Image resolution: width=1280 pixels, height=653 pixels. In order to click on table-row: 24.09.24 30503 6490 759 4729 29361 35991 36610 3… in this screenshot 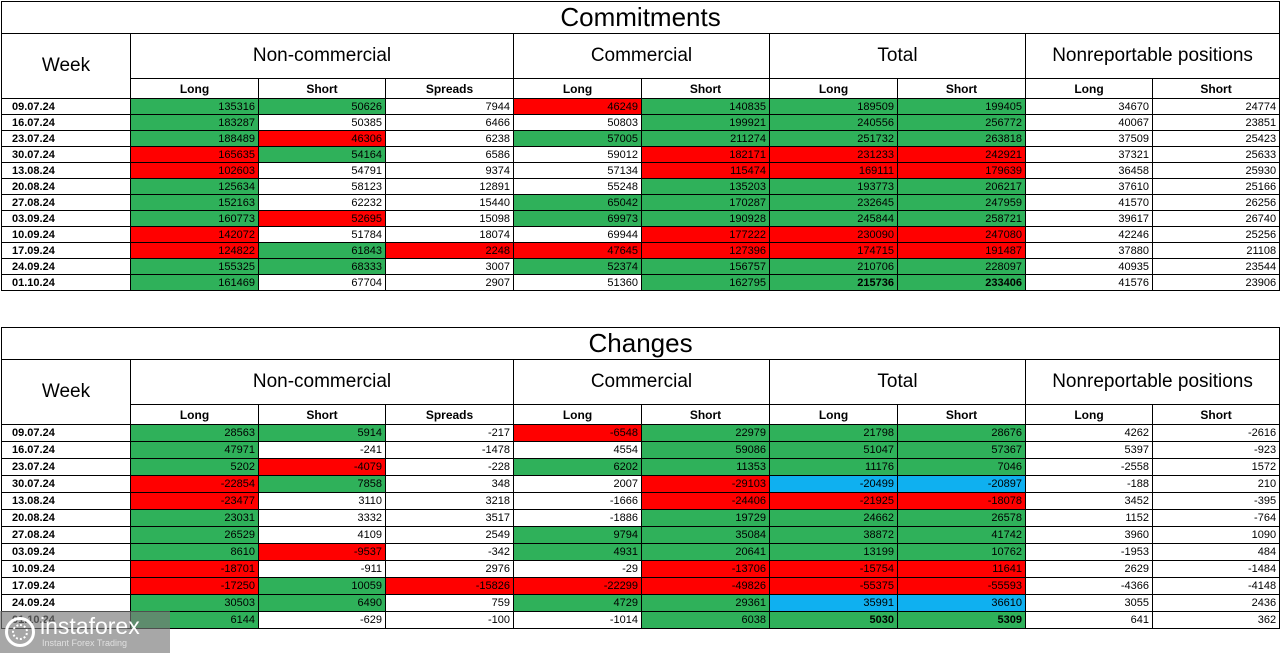, I will do `click(640, 603)`.